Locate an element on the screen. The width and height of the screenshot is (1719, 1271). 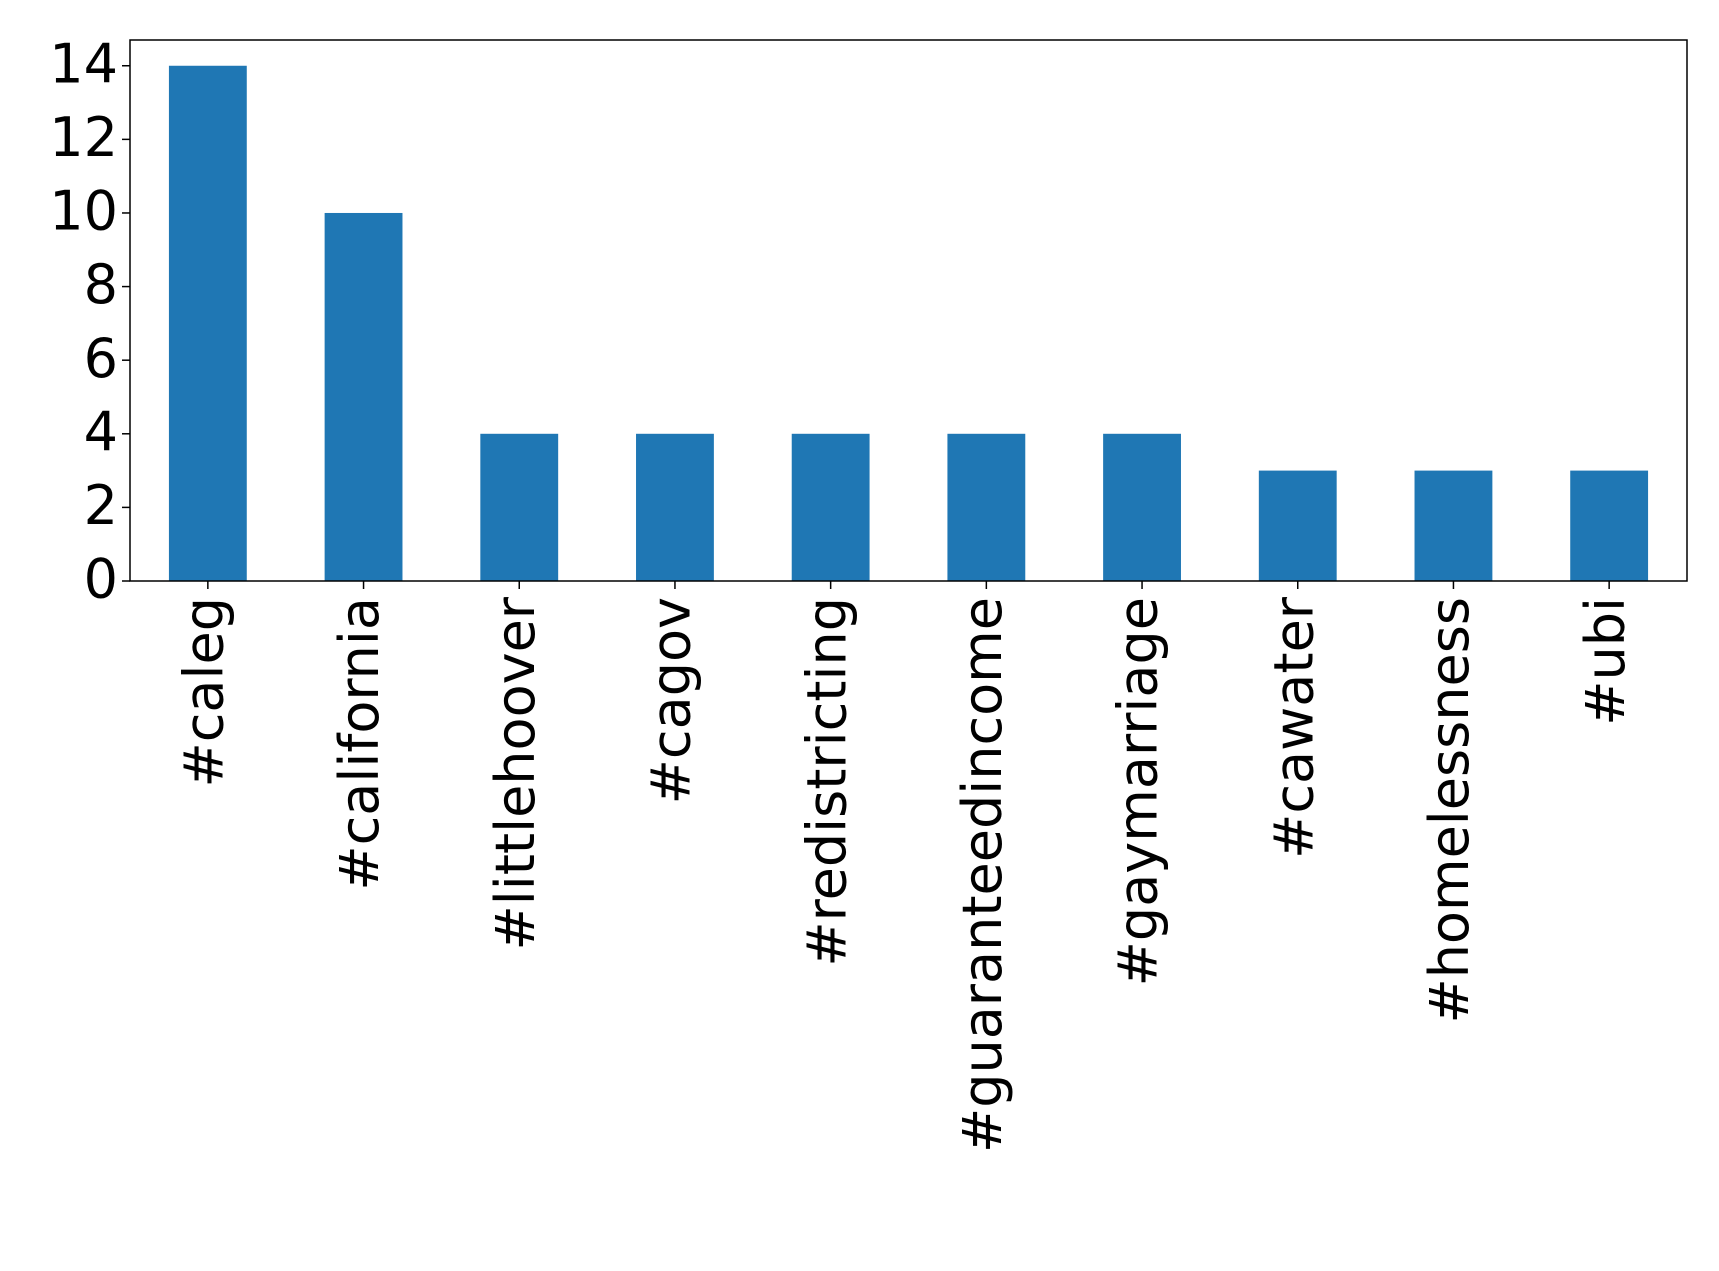
x-tick-label: #ubi is located at coordinates (1605, 661).